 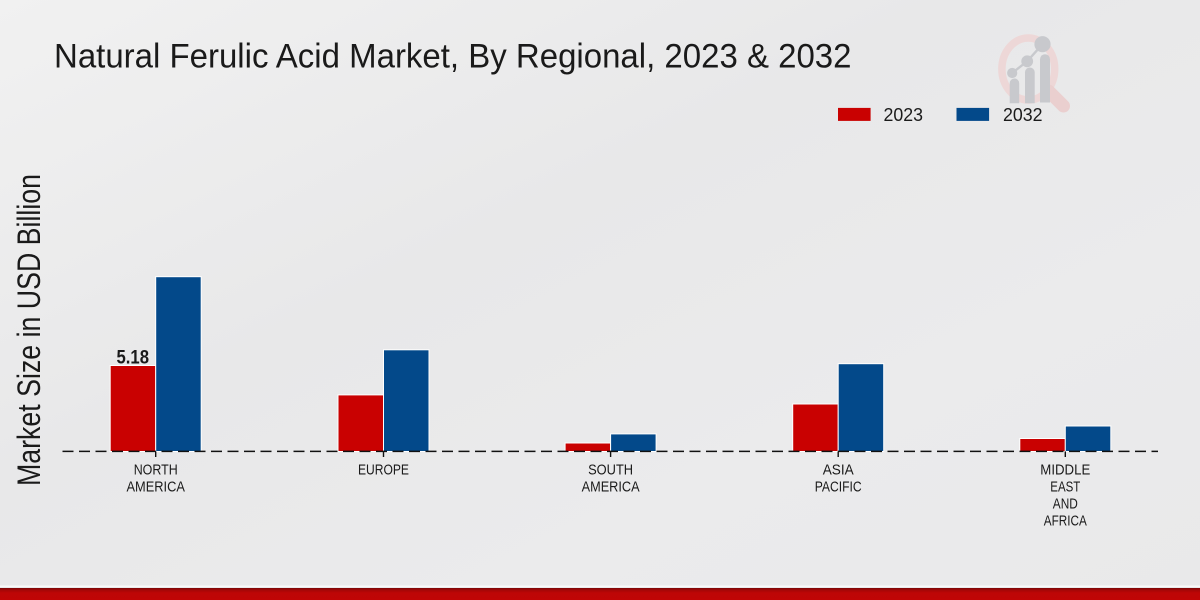 What do you see at coordinates (838, 469) in the screenshot?
I see `svg-text: ASIA` at bounding box center [838, 469].